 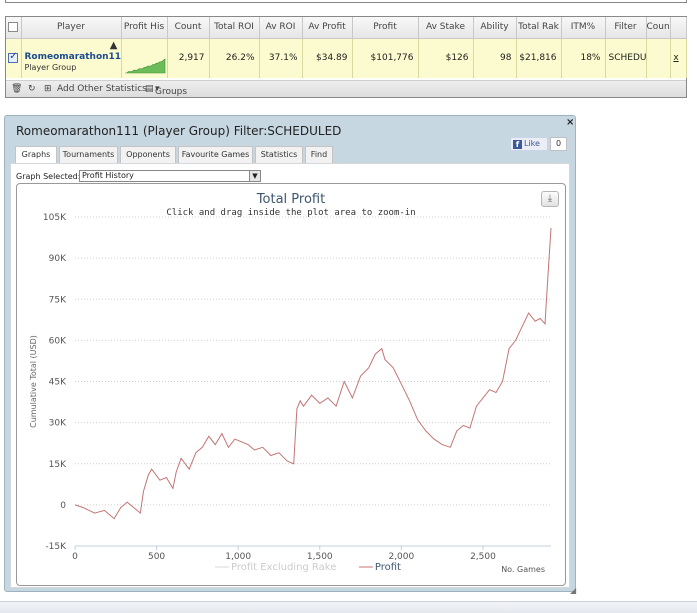 I want to click on column-header-av-roi: Av ROI, so click(x=281, y=28).